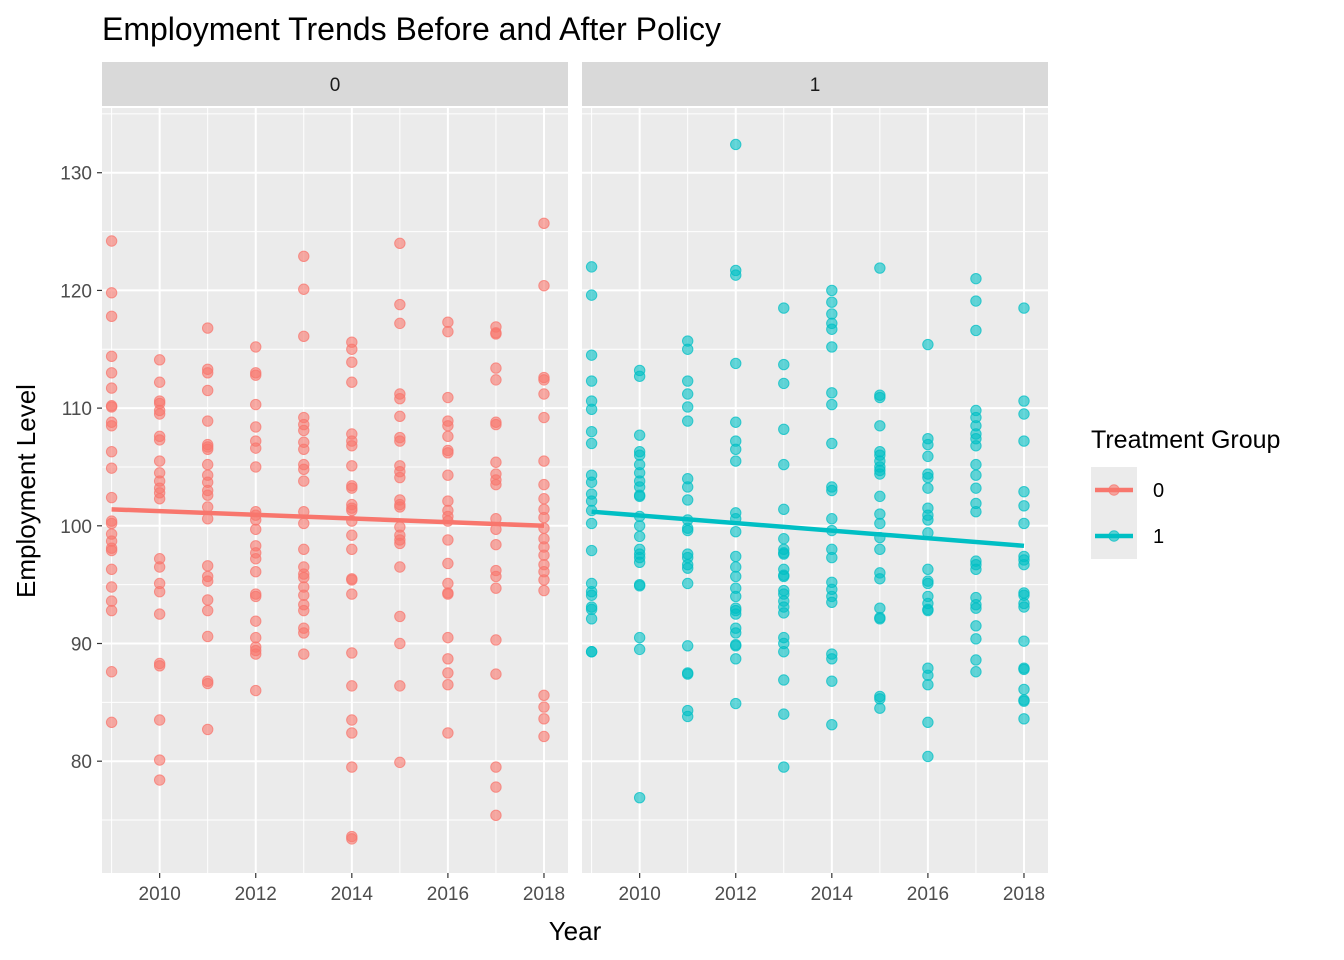  What do you see at coordinates (81, 645) in the screenshot?
I see `y-tick-label: 90` at bounding box center [81, 645].